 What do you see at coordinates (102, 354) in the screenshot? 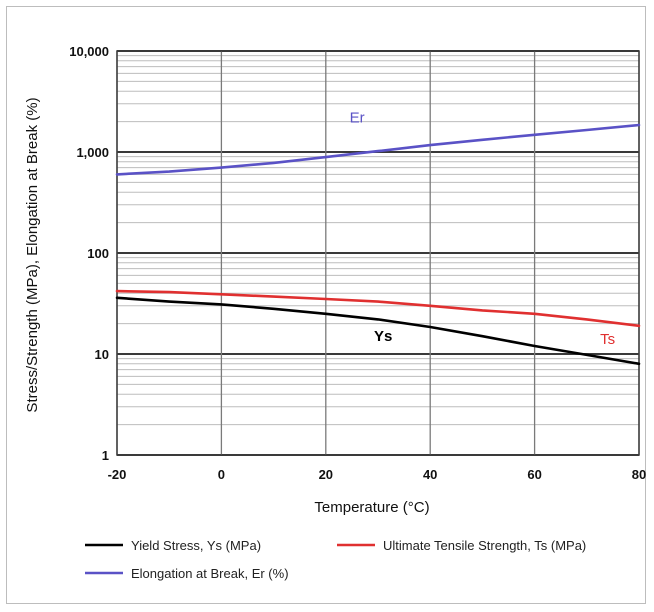
I see `y-tick-label: 10` at bounding box center [102, 354].